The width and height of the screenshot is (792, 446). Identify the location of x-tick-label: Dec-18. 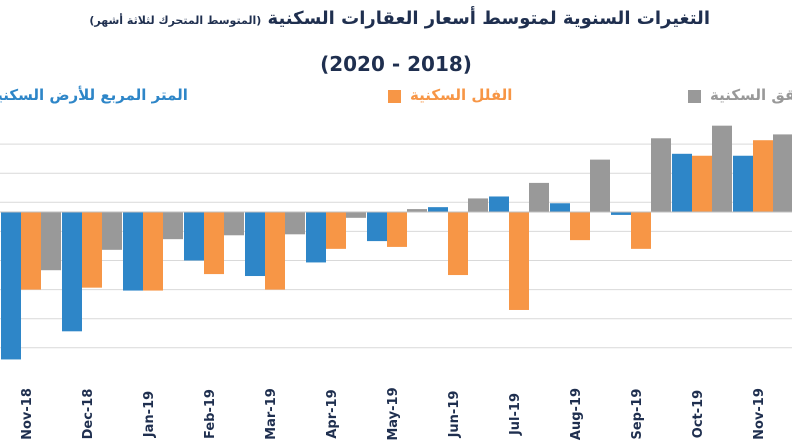
(88, 414).